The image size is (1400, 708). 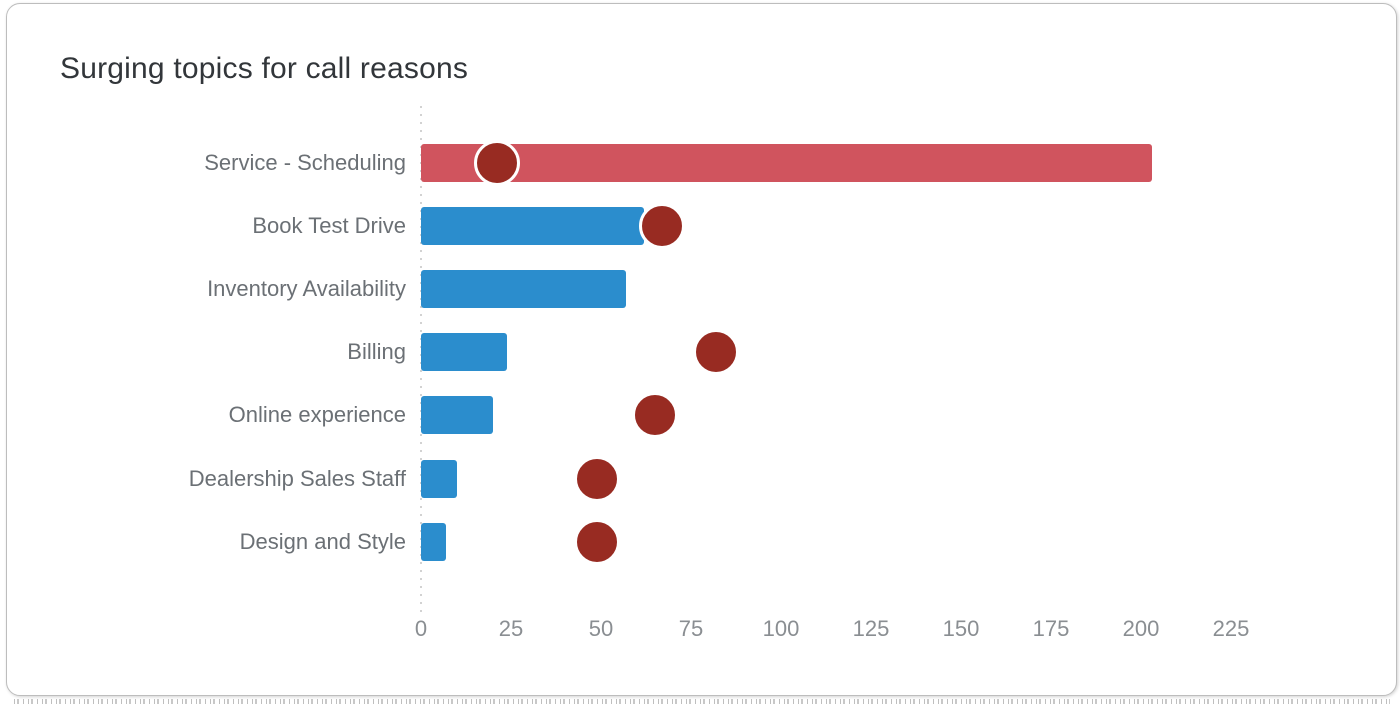 I want to click on x-axis-tick-label: 50, so click(x=601, y=628).